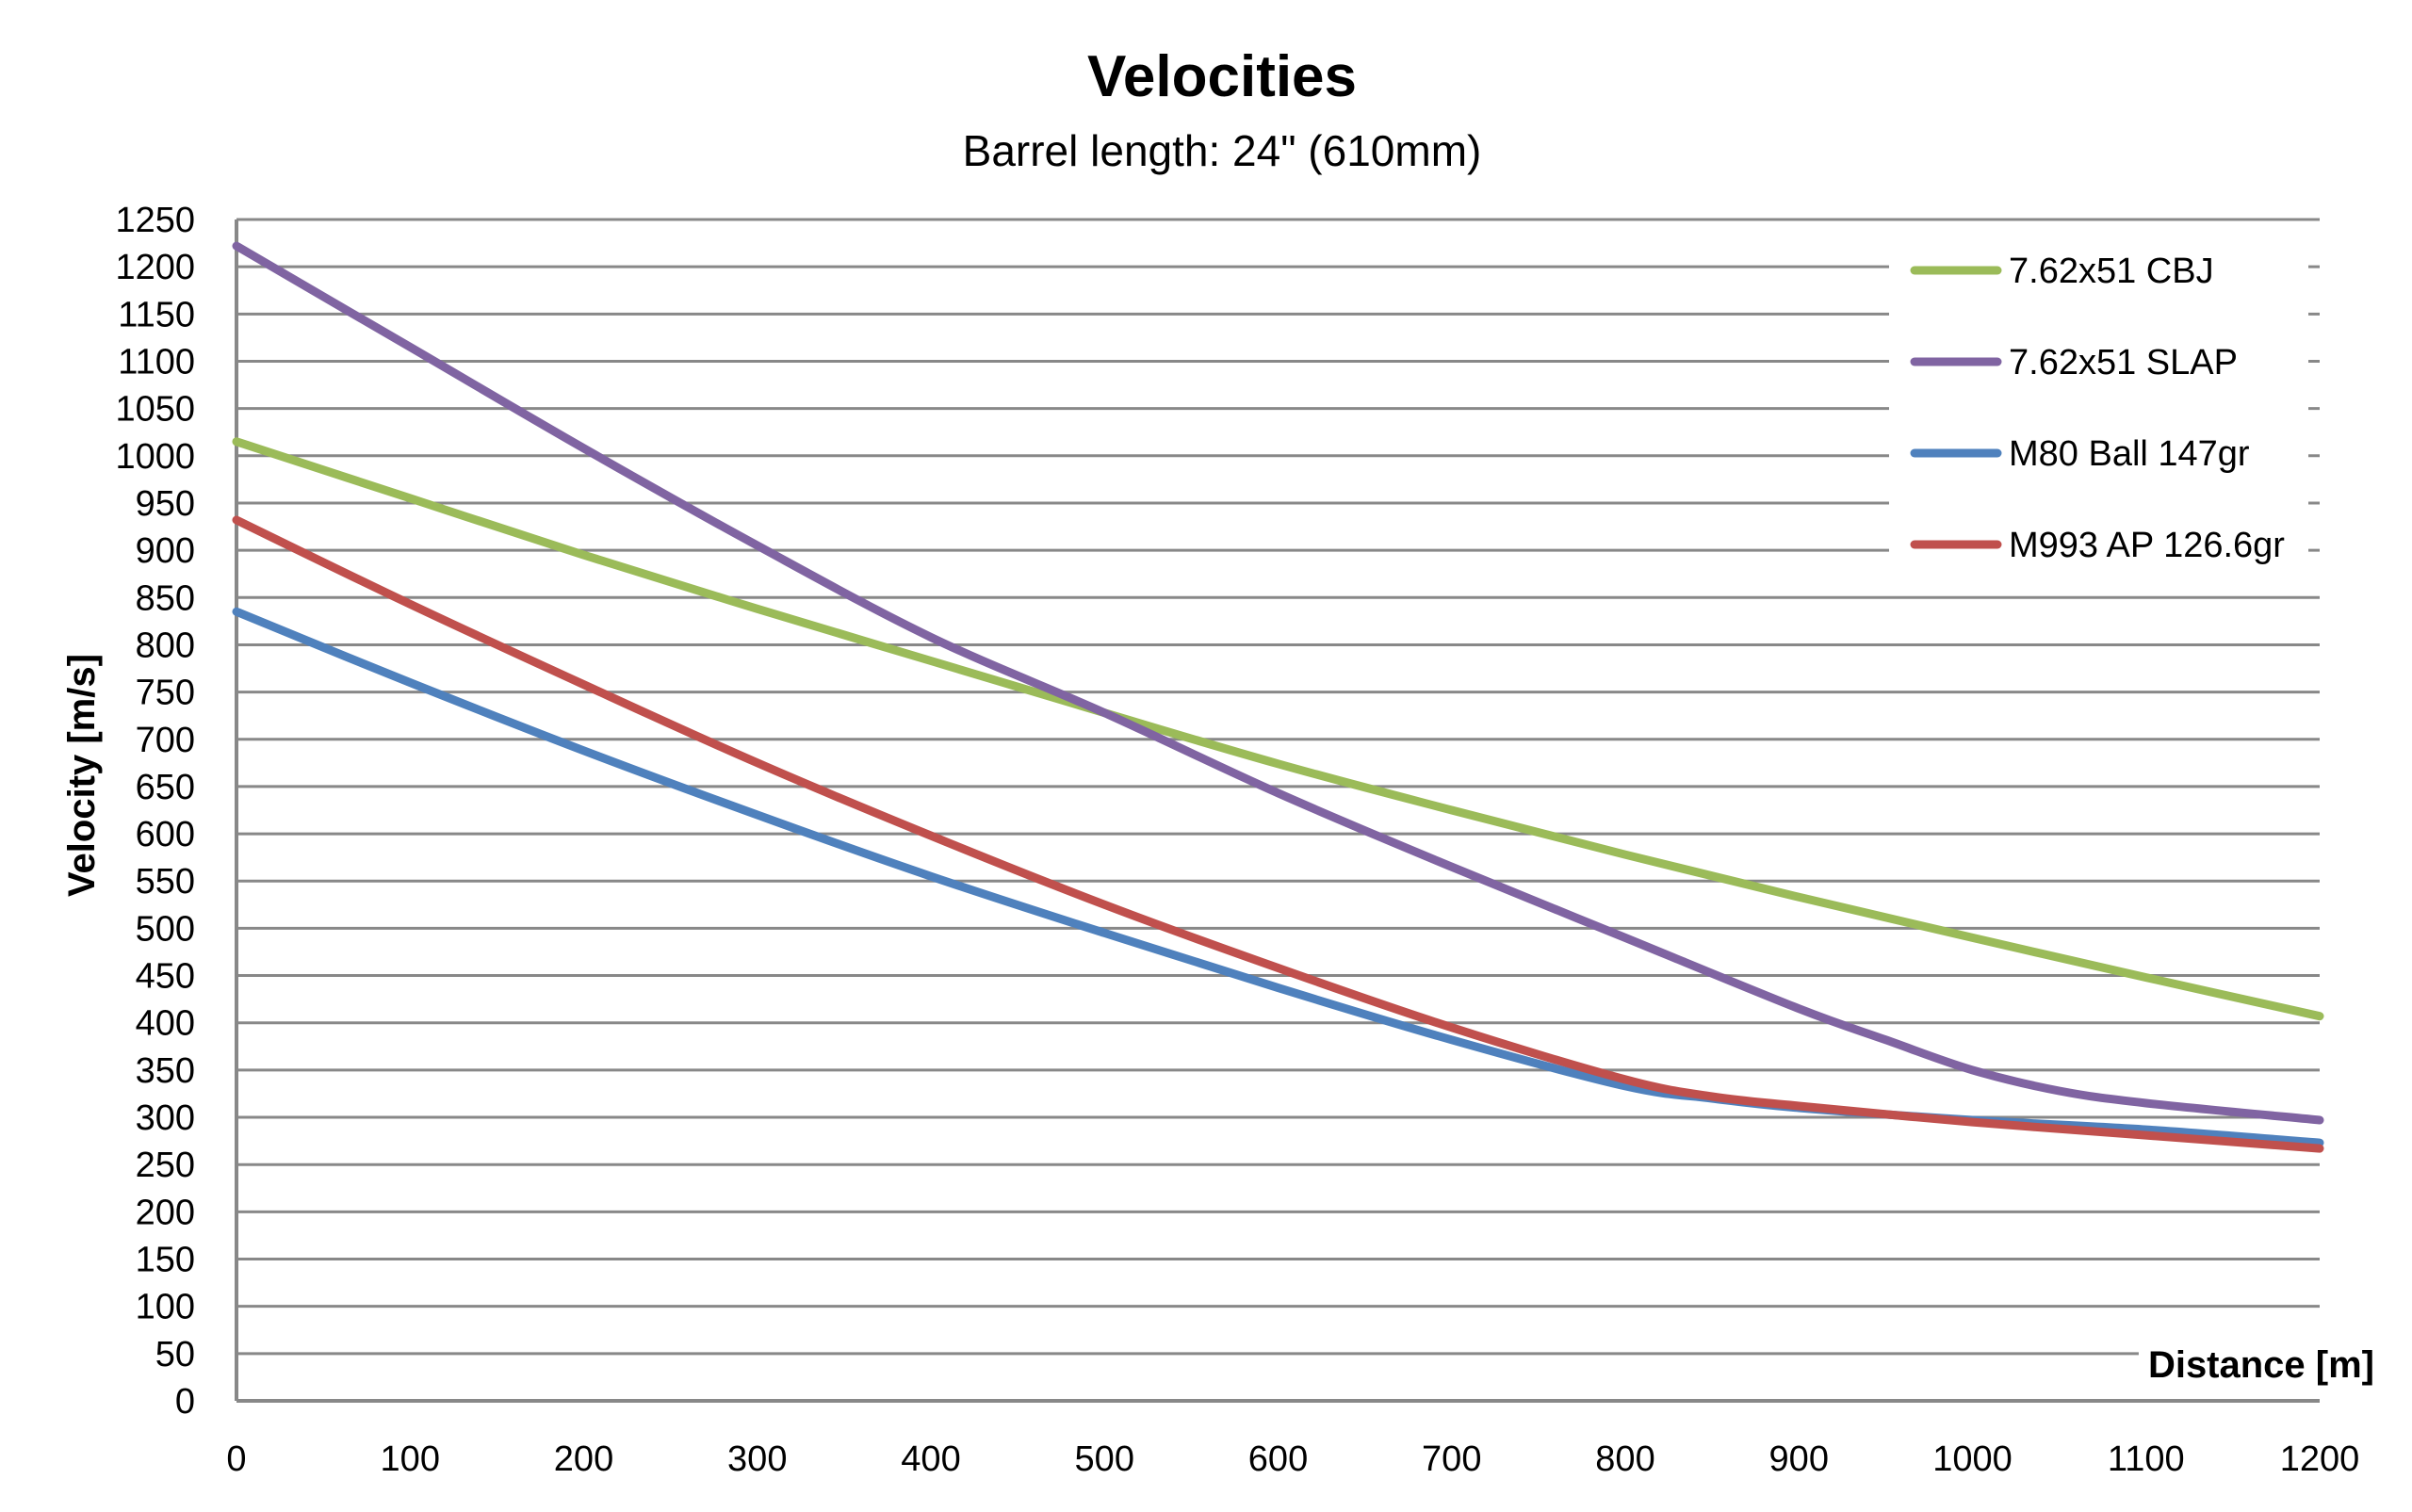  What do you see at coordinates (165, 787) in the screenshot?
I see `y-tick-label-650: 650` at bounding box center [165, 787].